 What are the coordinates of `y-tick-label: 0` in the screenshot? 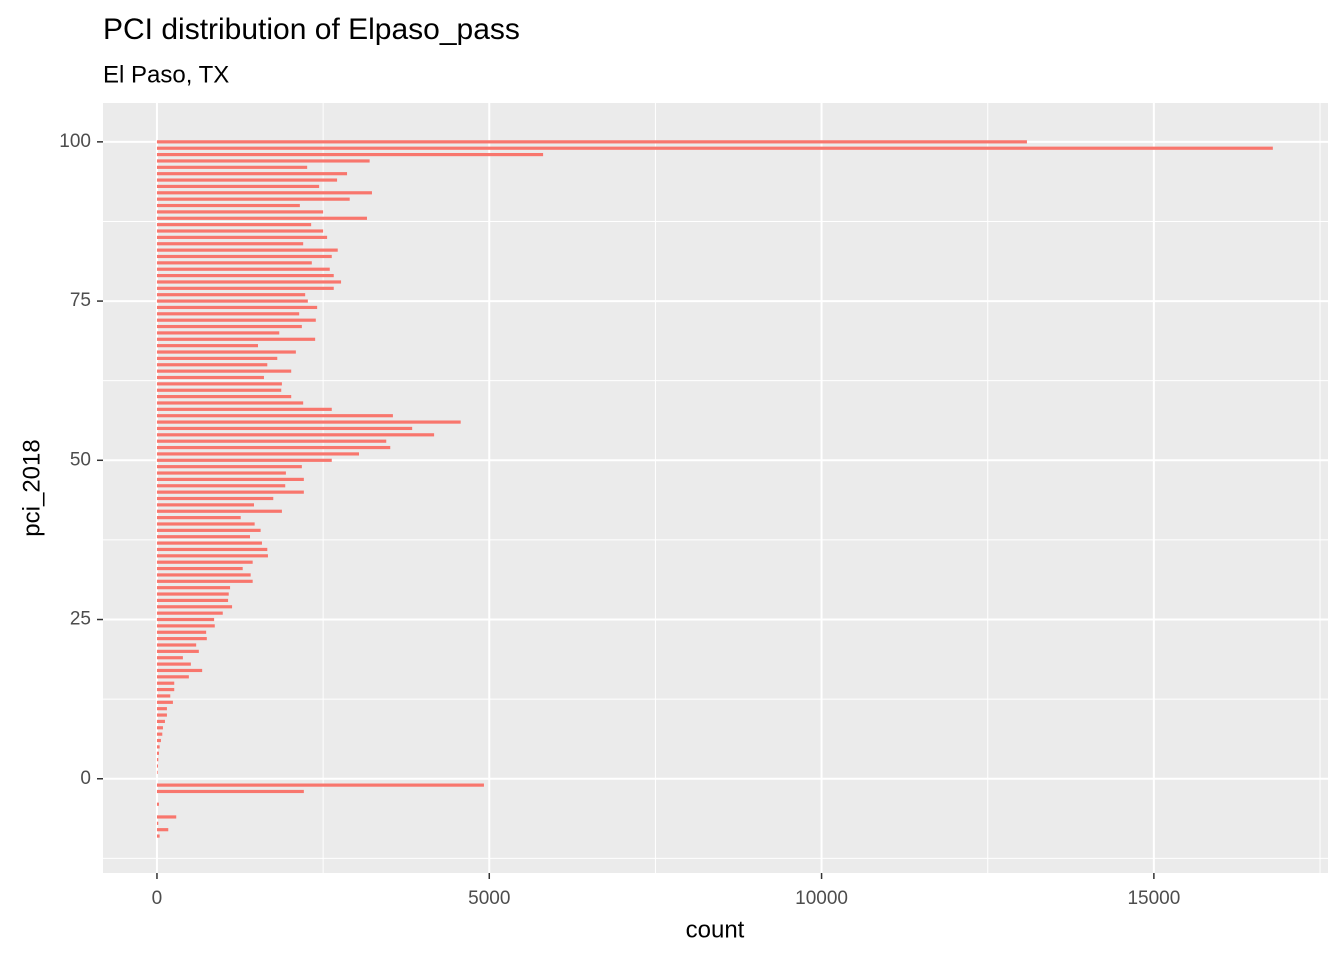 It's located at (85, 778).